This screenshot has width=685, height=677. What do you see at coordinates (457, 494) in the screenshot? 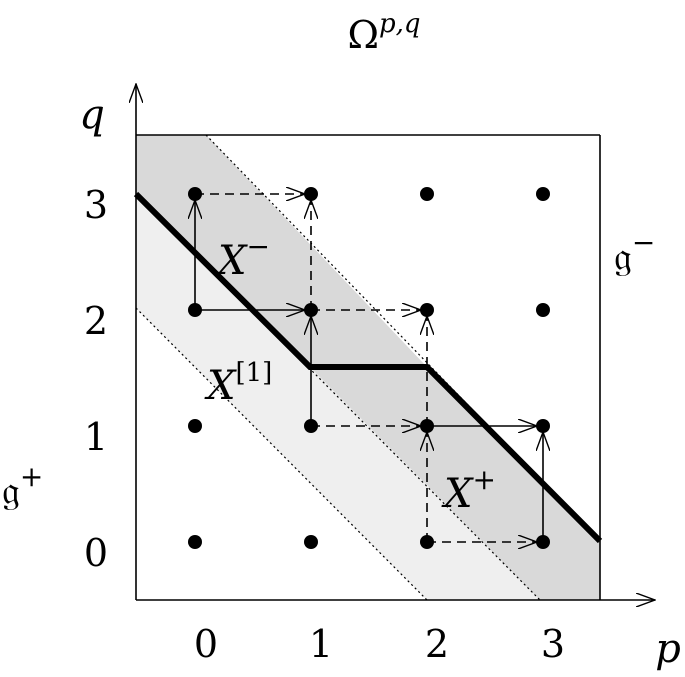
I see `x-plus-base: X` at bounding box center [457, 494].